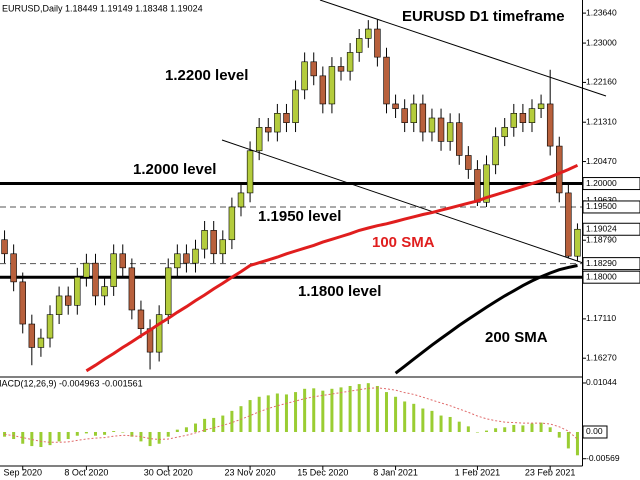  What do you see at coordinates (601, 161) in the screenshot?
I see `y-tick-label: 1.20470` at bounding box center [601, 161].